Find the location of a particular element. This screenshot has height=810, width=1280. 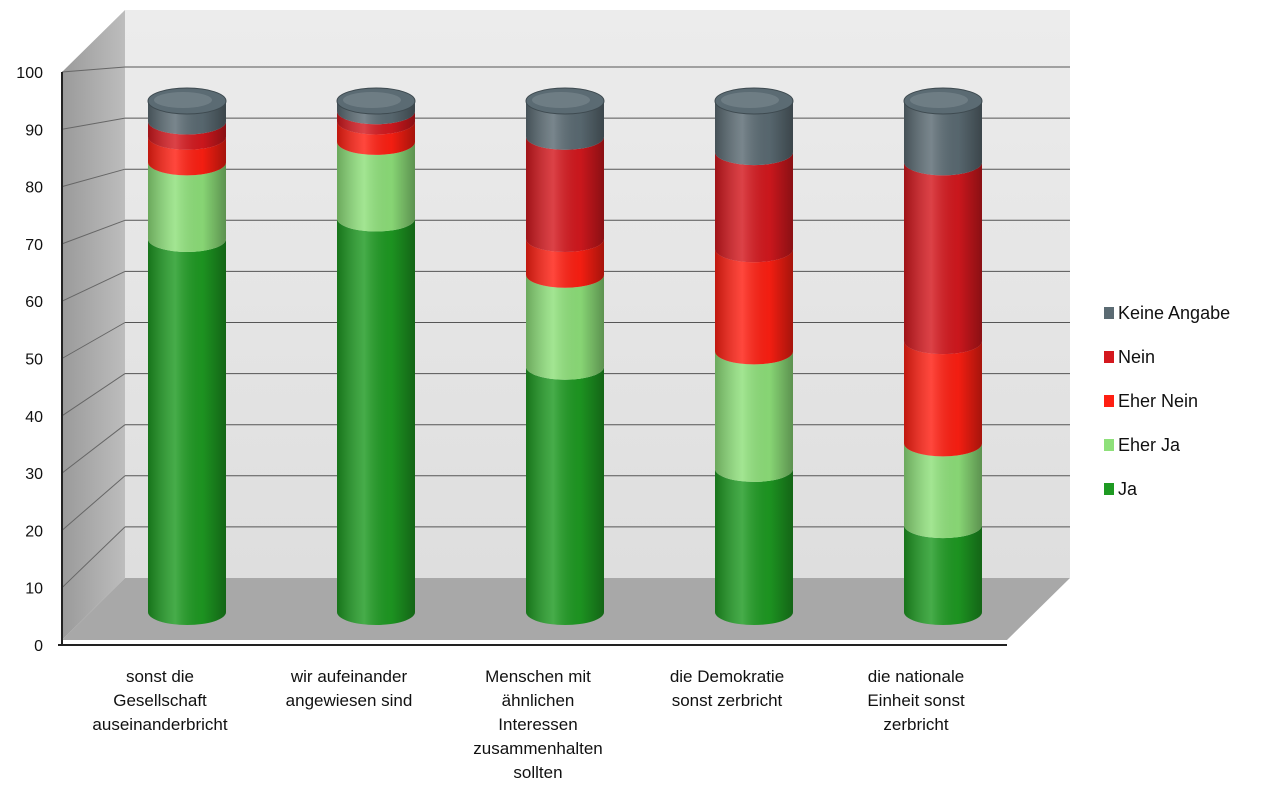

side-wall is located at coordinates (93, 325).